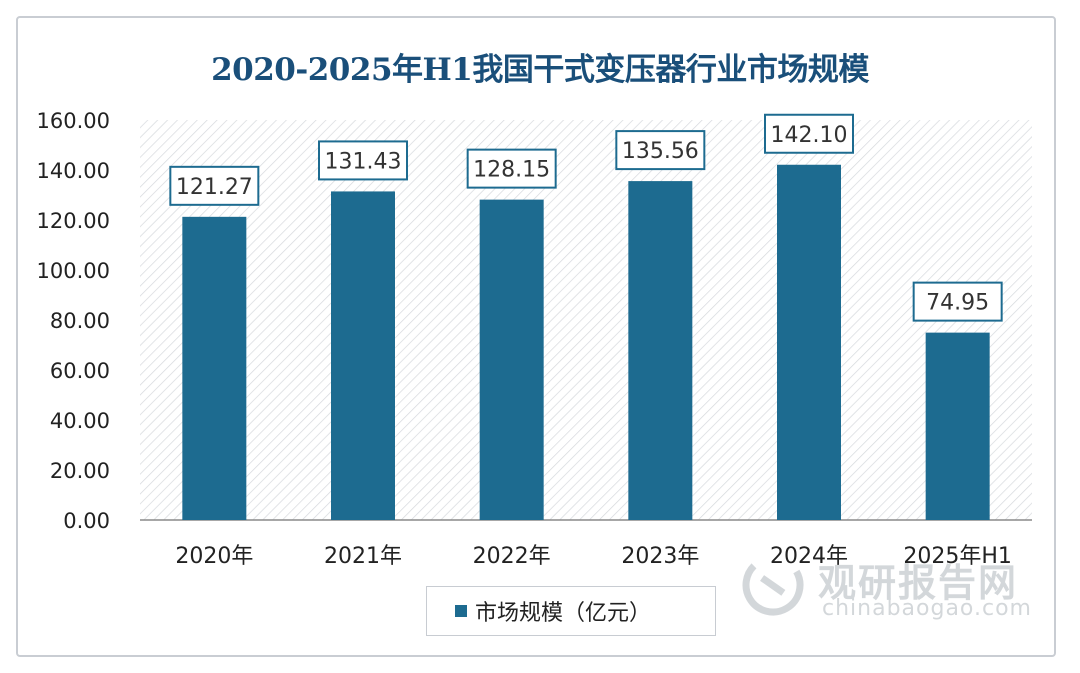 The height and width of the screenshot is (673, 1080). I want to click on y-tick-label: 40.00, so click(80, 421).